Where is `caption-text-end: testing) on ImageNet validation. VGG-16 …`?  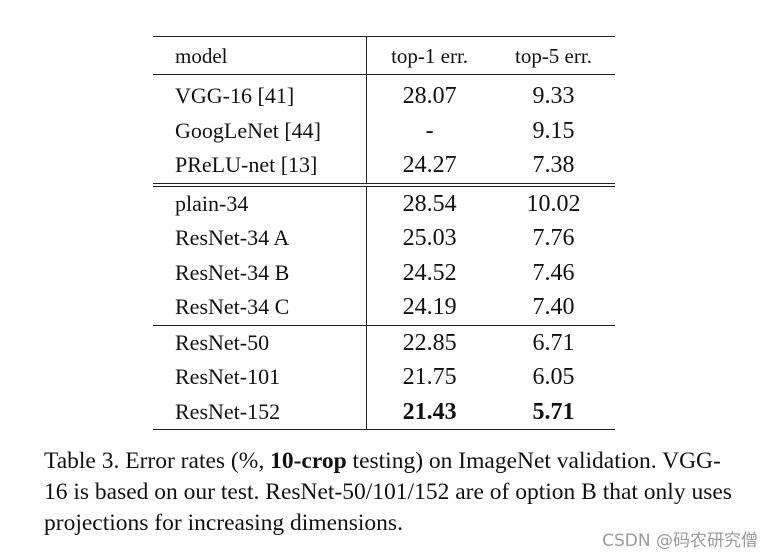
caption-text-end: testing) on ImageNet validation. VGG-16 … is located at coordinates (388, 492).